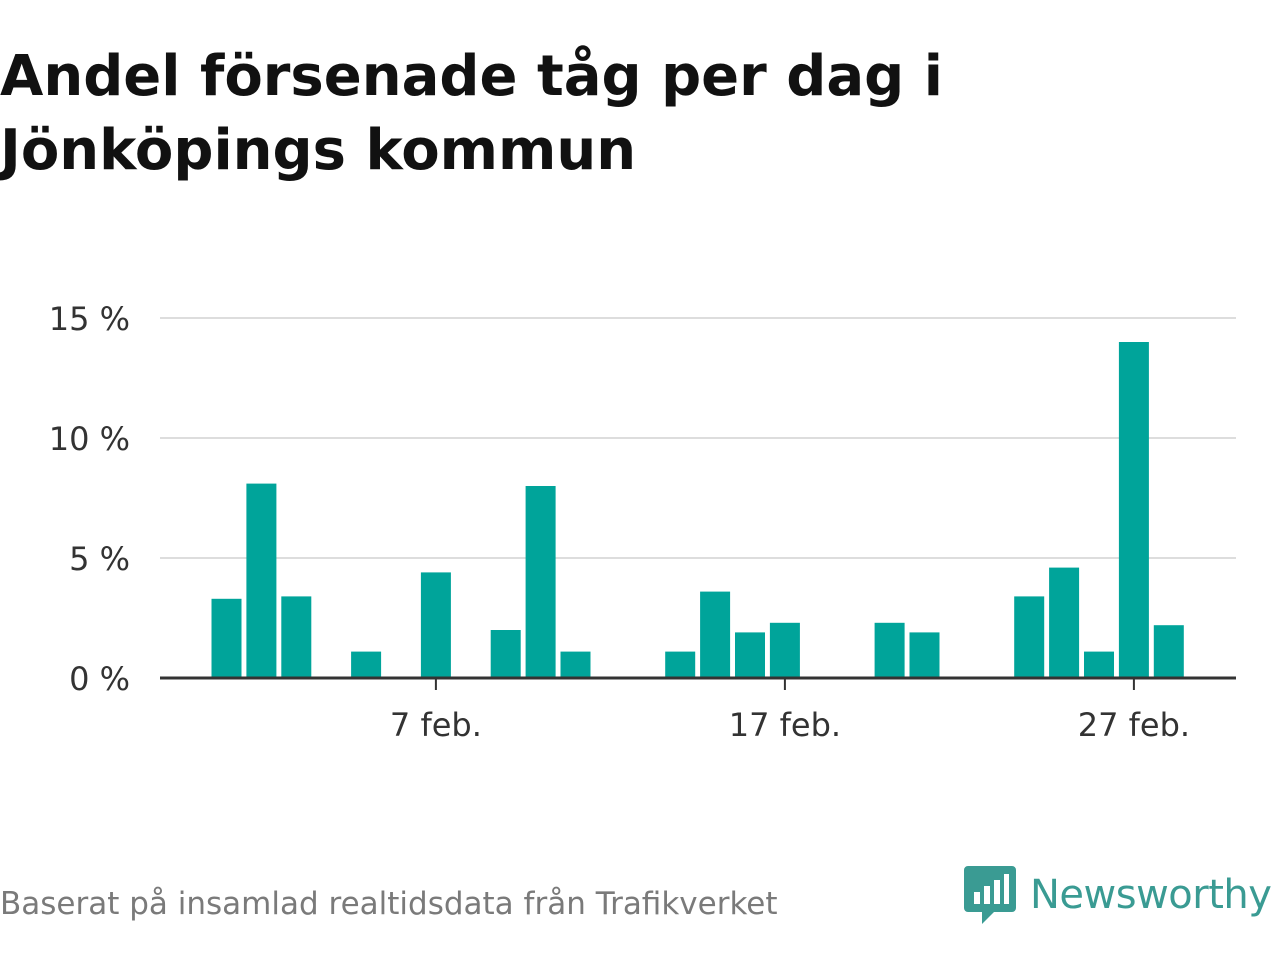  I want to click on brand-logo: Newsworthy, so click(1118, 895).